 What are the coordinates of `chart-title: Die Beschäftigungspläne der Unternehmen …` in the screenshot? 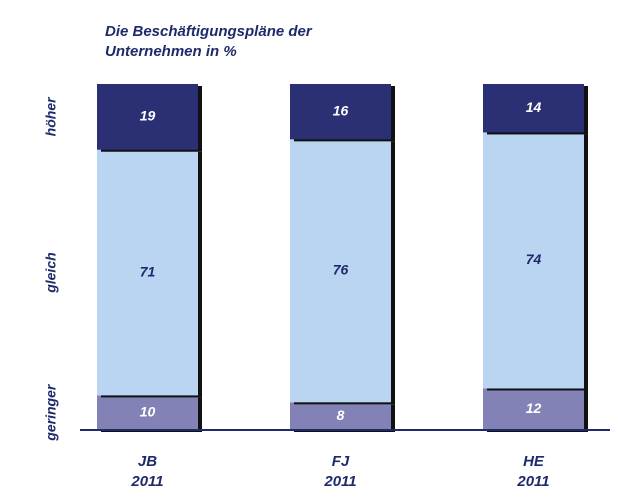 It's located at (208, 41).